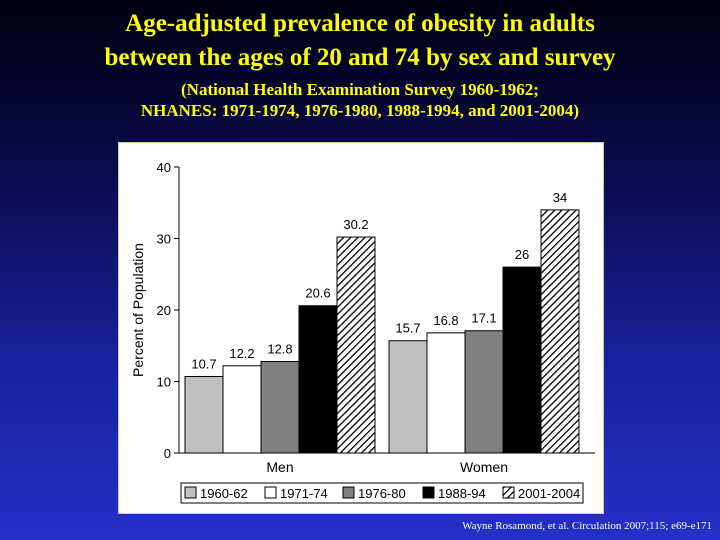  I want to click on bar-value-label: 17.1, so click(483, 318).